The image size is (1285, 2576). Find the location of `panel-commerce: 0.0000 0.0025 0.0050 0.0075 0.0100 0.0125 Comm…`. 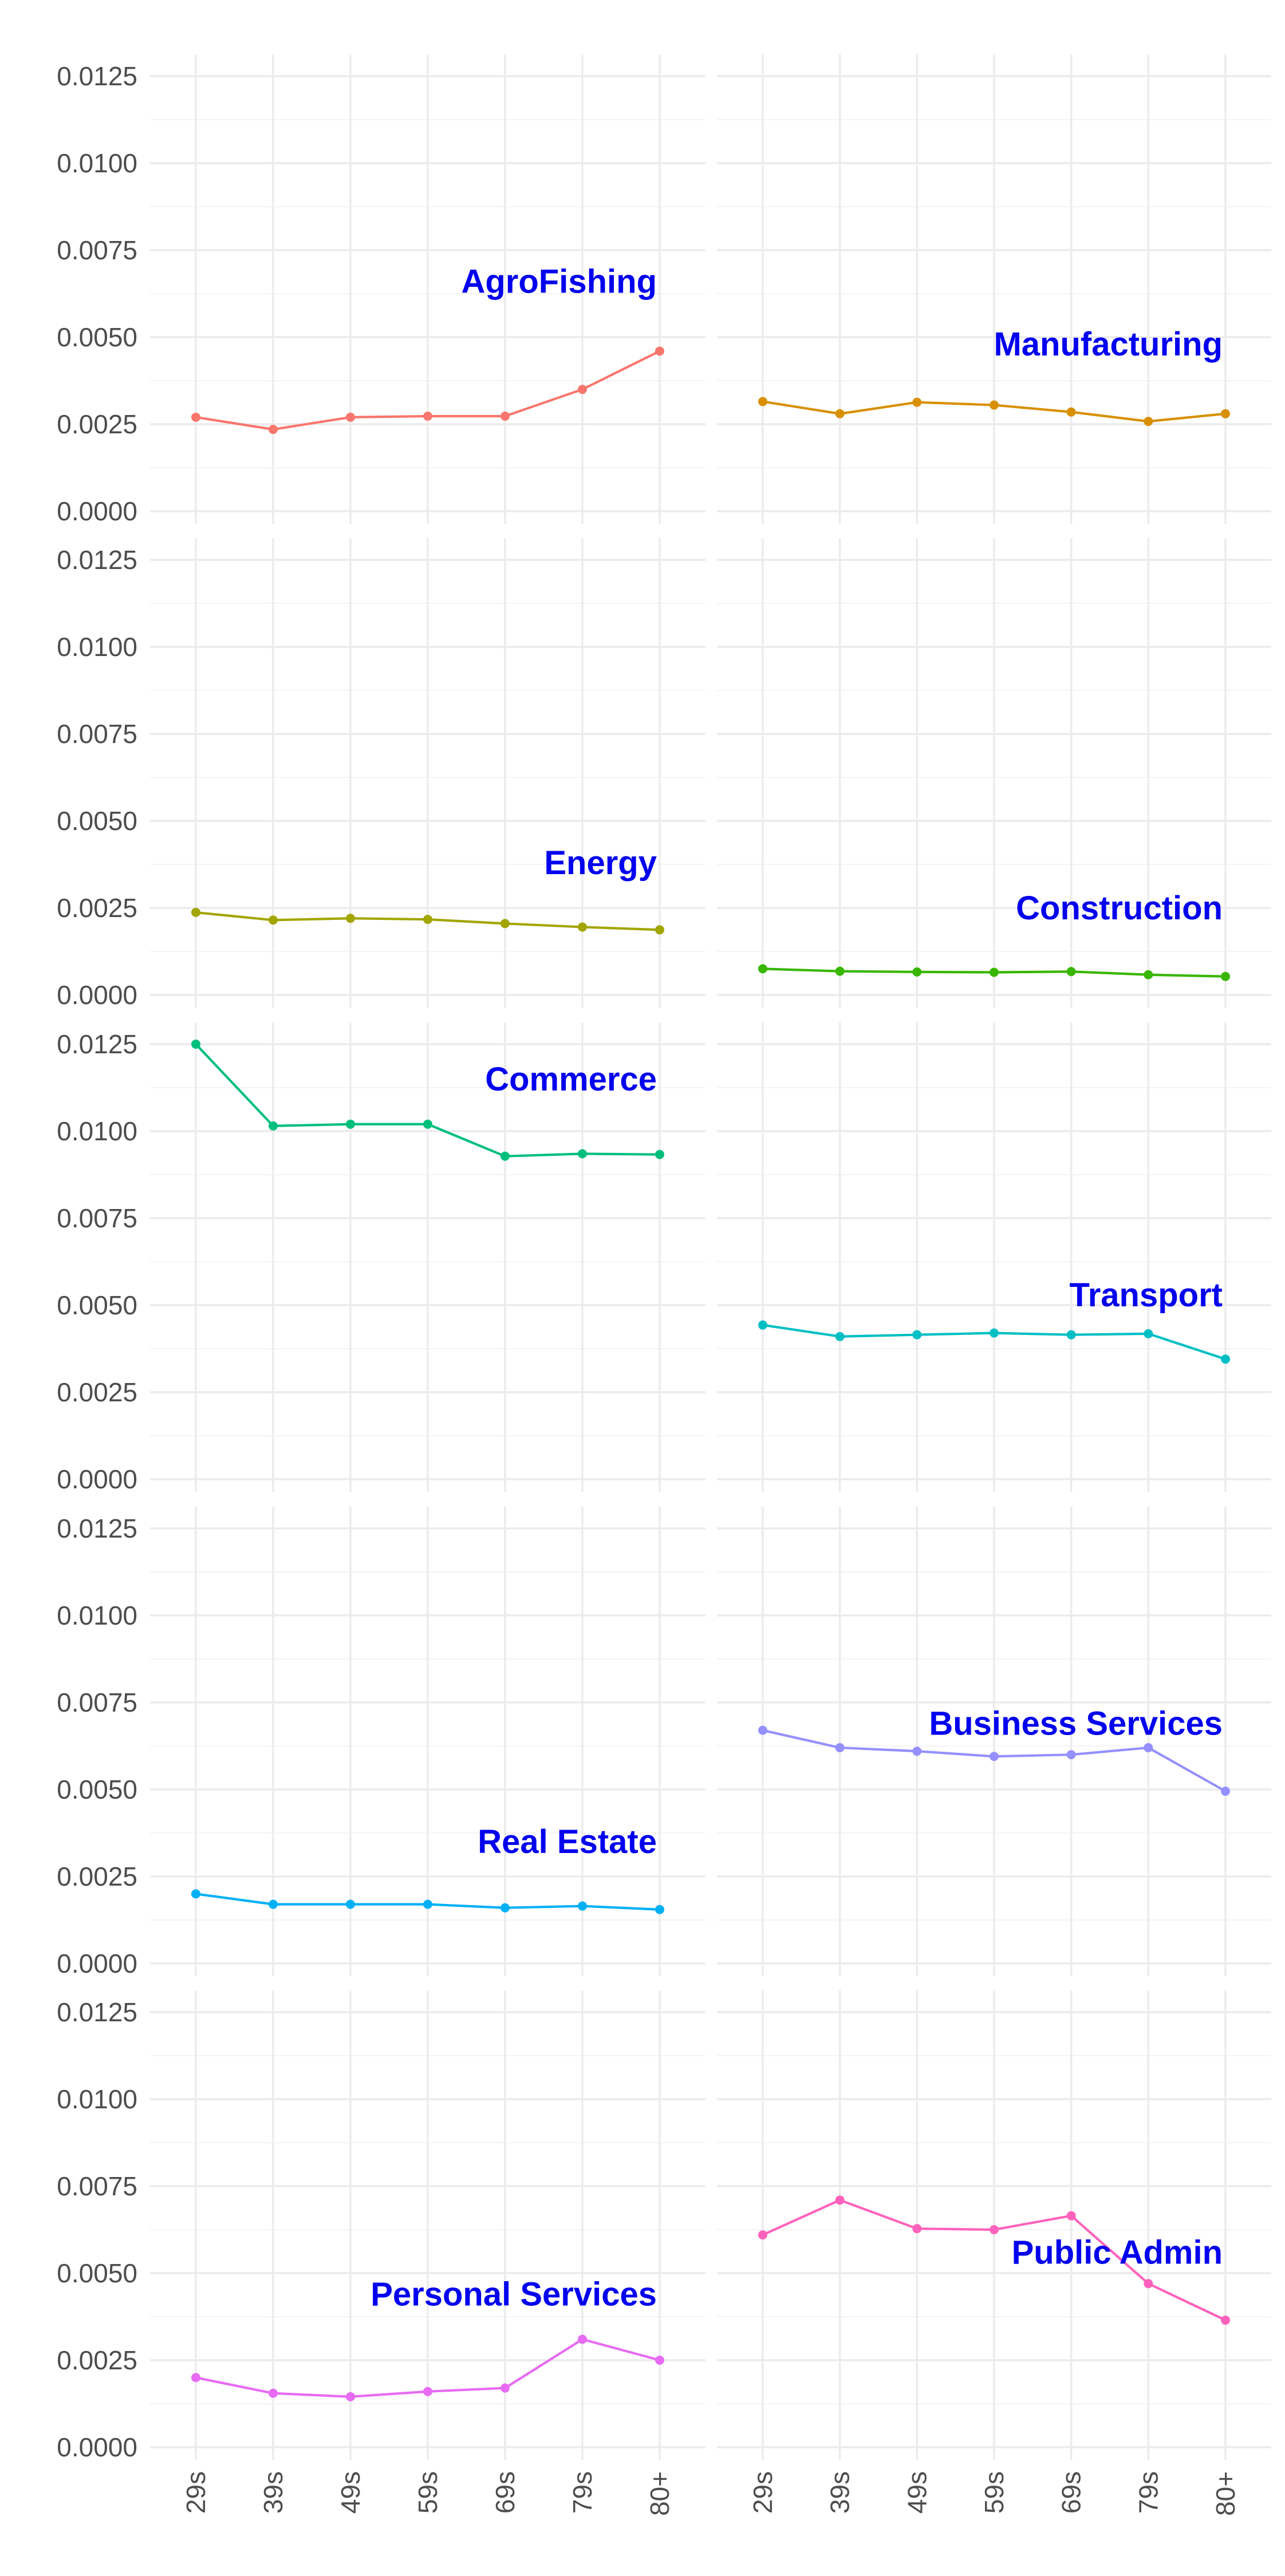

panel-commerce: 0.0000 0.0025 0.0050 0.0075 0.0100 0.0125 Comm… is located at coordinates (381, 1258).